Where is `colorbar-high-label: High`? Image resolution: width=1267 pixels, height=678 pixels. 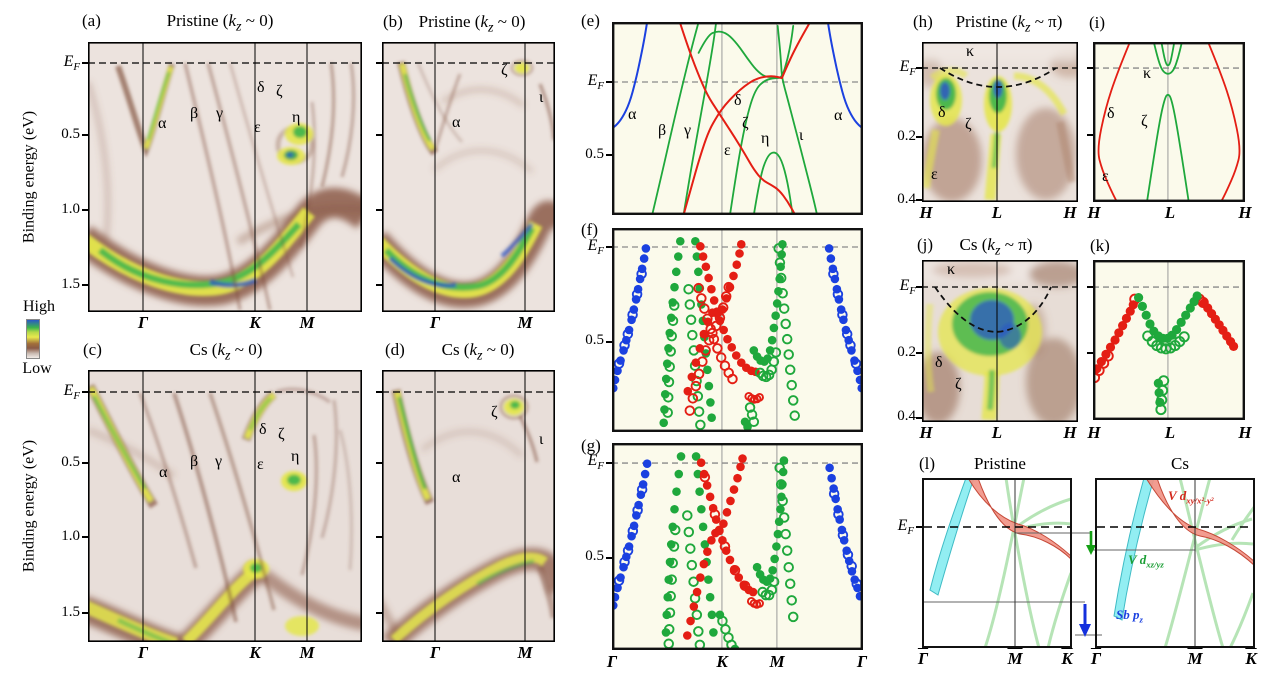 colorbar-high-label: High is located at coordinates (39, 306).